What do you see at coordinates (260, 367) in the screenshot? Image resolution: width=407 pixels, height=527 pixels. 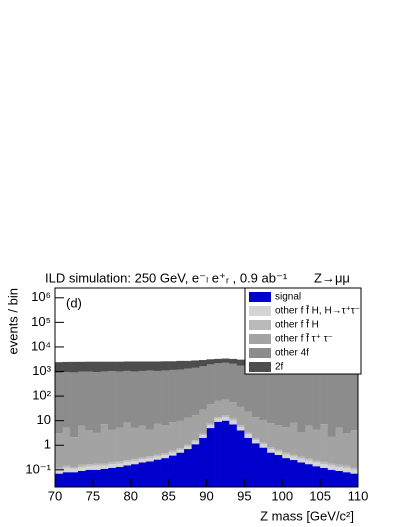 I see `legend-swatch` at bounding box center [260, 367].